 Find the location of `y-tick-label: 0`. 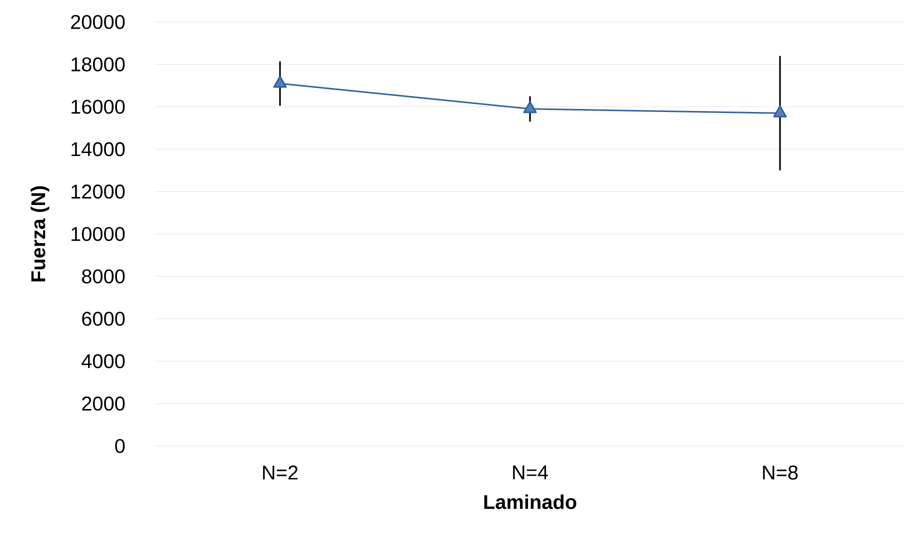

y-tick-label: 0 is located at coordinates (120, 446).